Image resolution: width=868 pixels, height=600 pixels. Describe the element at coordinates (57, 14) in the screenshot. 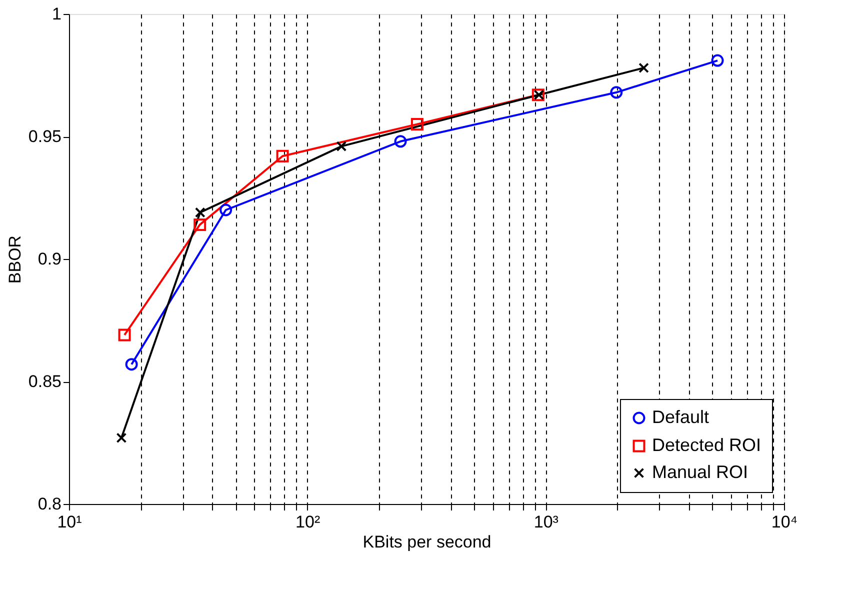

I see `y-tick-label: 1` at that location.